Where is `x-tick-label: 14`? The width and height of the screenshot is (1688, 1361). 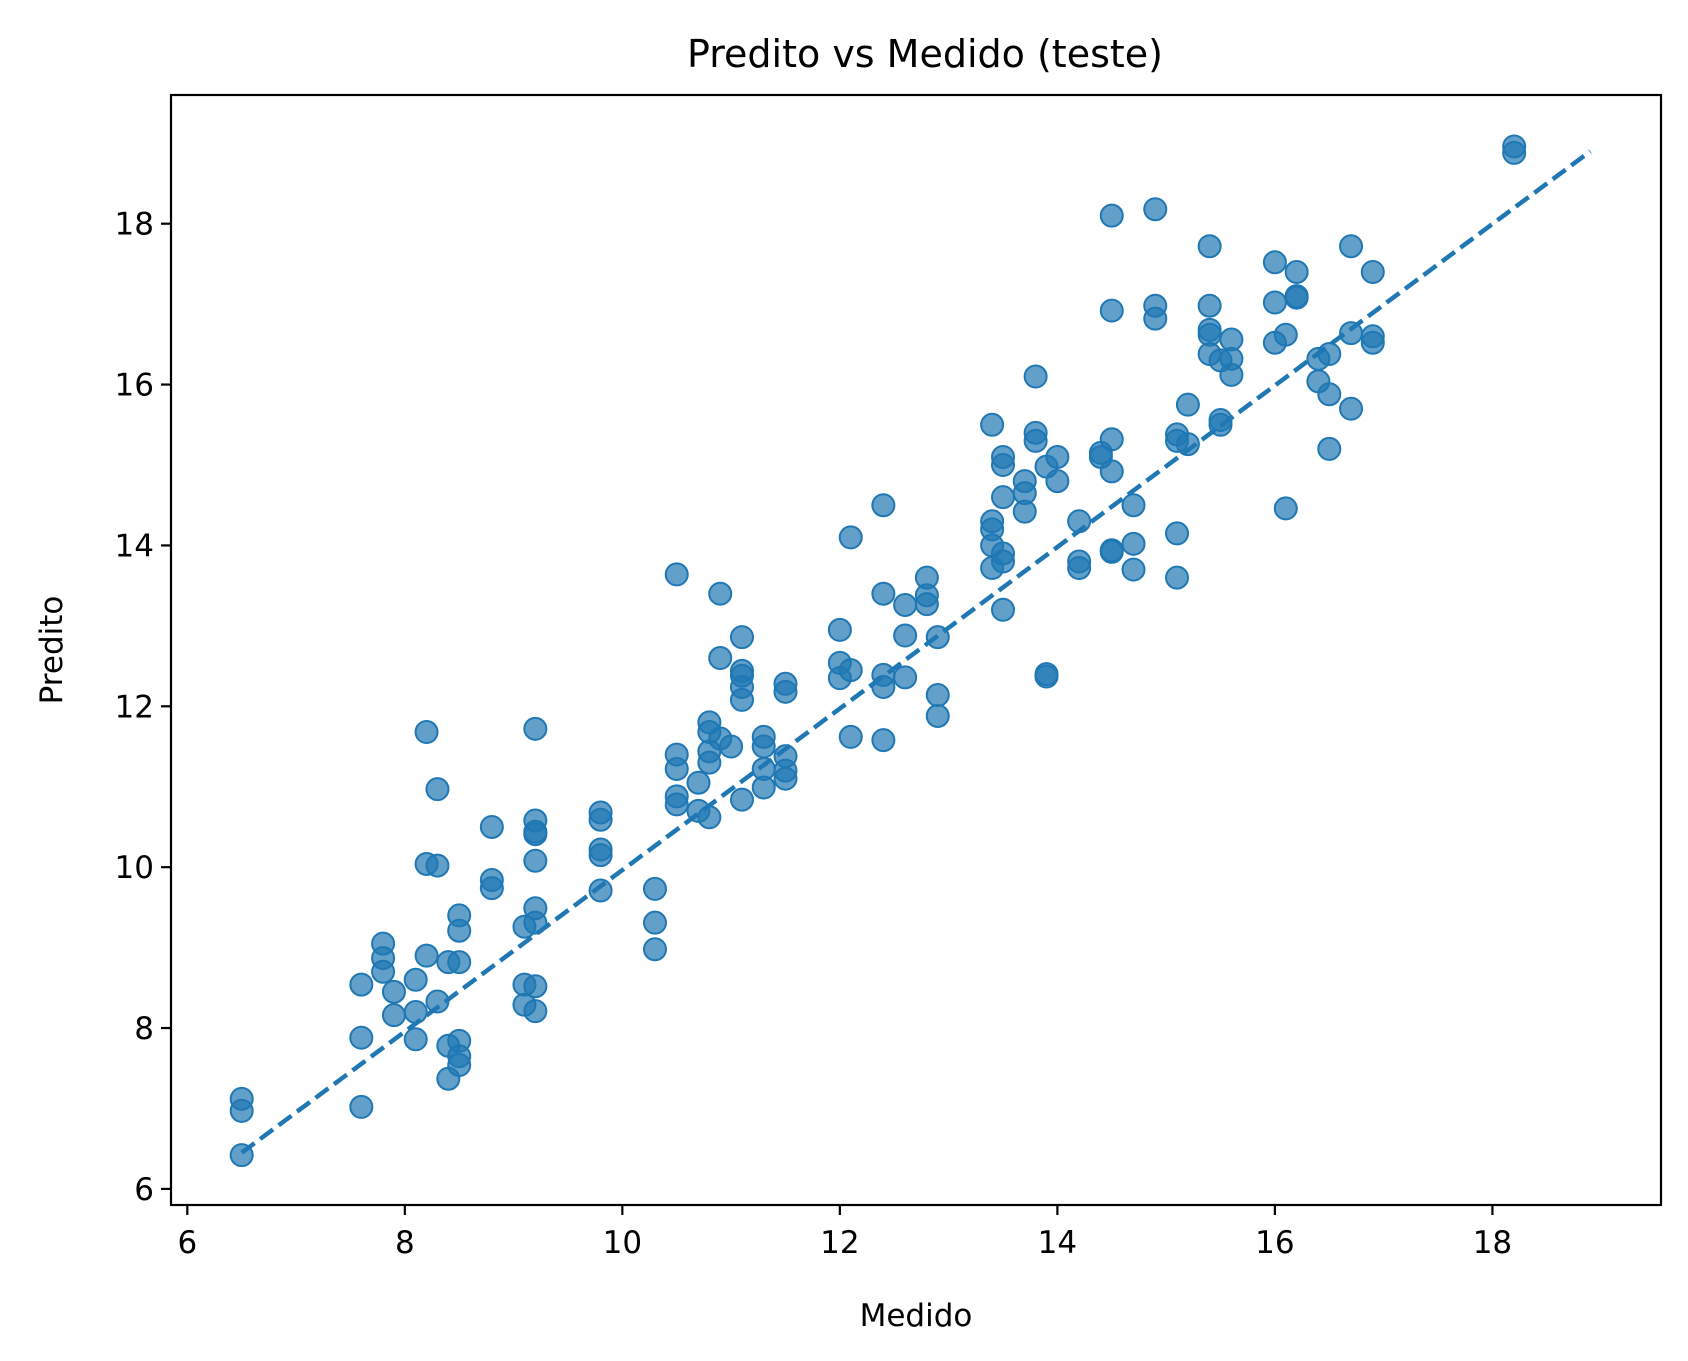 x-tick-label: 14 is located at coordinates (1057, 1243).